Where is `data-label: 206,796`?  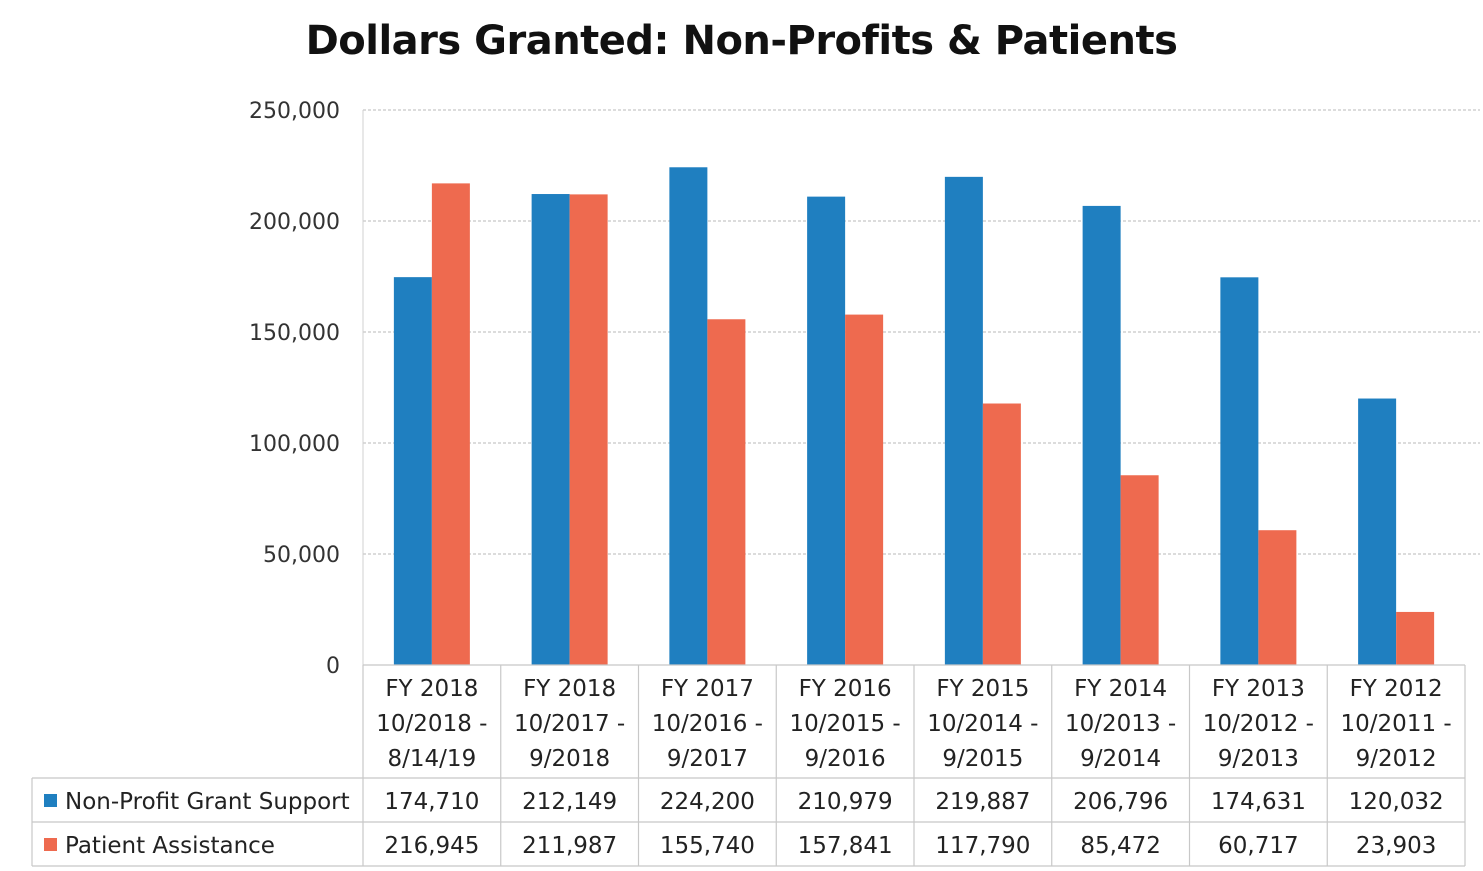
data-label: 206,796 is located at coordinates (1120, 802).